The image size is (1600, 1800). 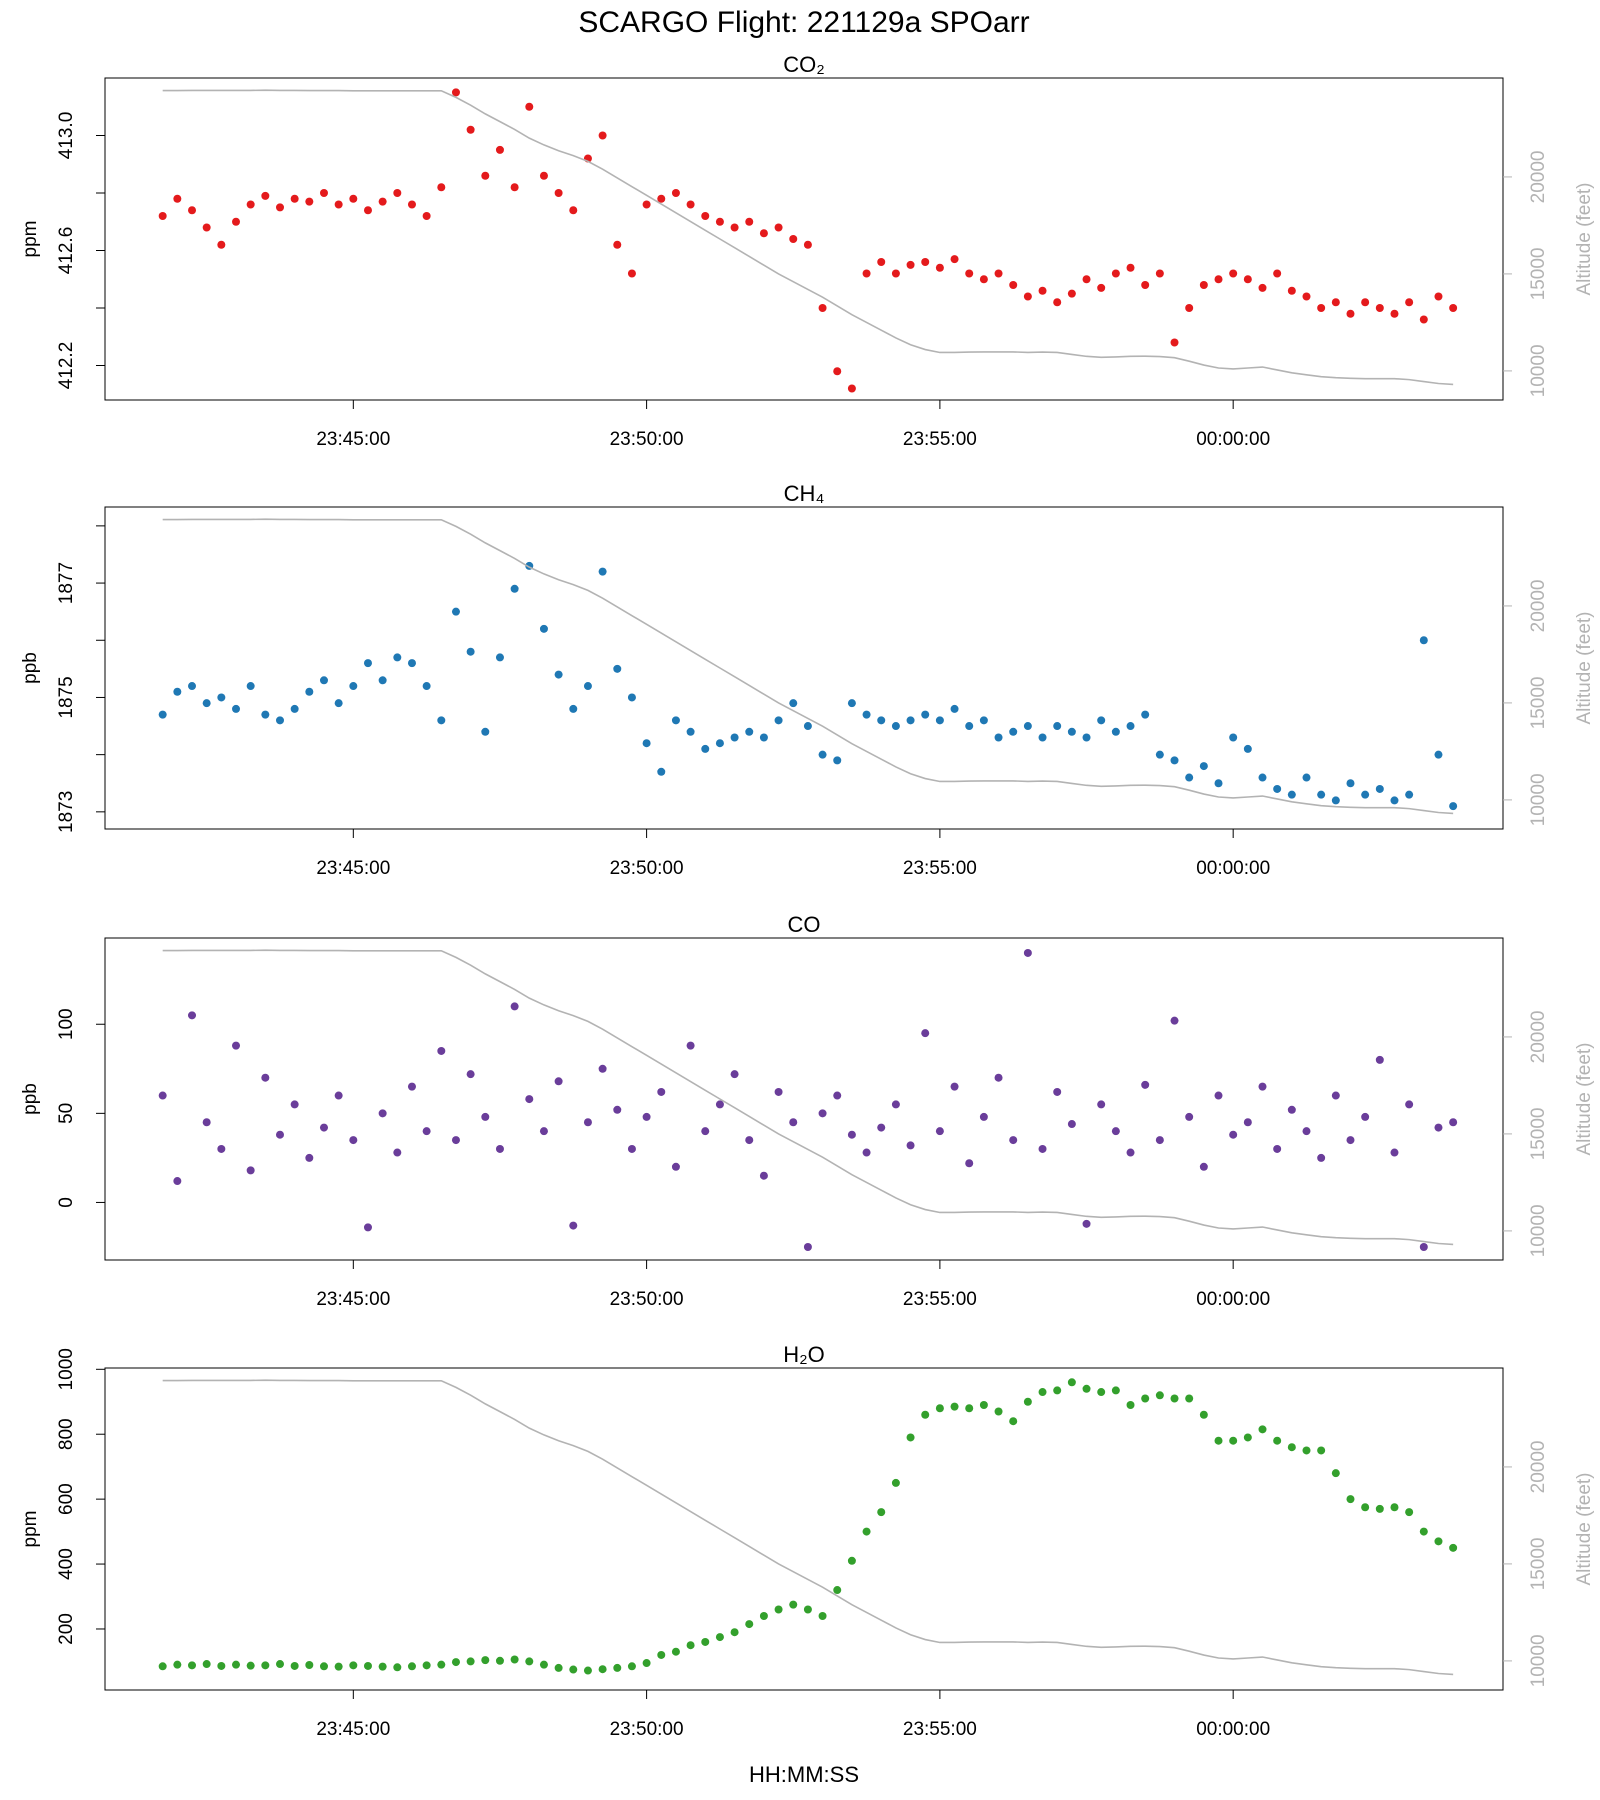 I want to click on y-tick-label: 100, so click(x=66, y=1024).